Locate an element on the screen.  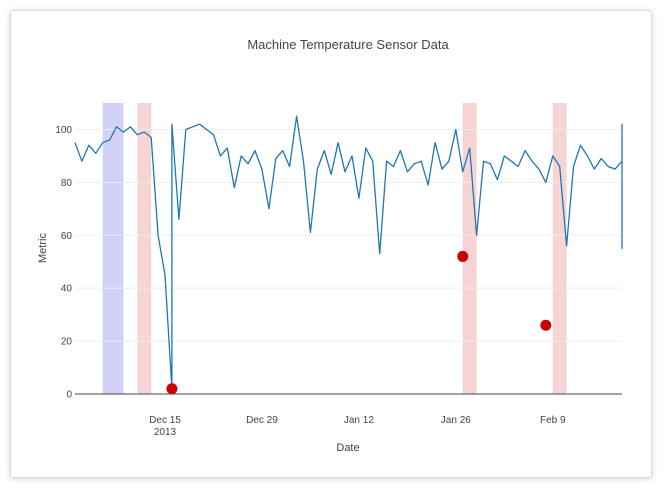
x-axis-title: Date is located at coordinates (347, 448).